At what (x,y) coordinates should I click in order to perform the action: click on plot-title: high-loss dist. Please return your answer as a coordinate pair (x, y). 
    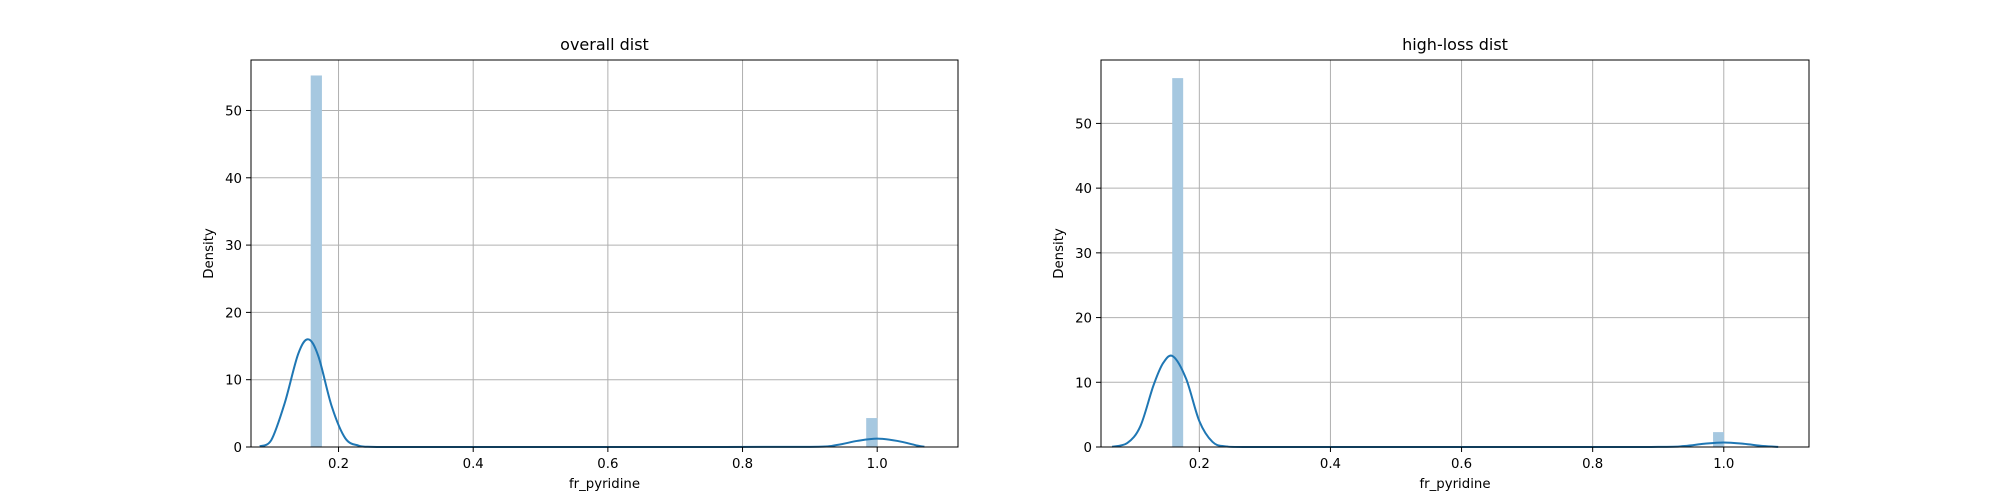
    Looking at the image, I should click on (1455, 44).